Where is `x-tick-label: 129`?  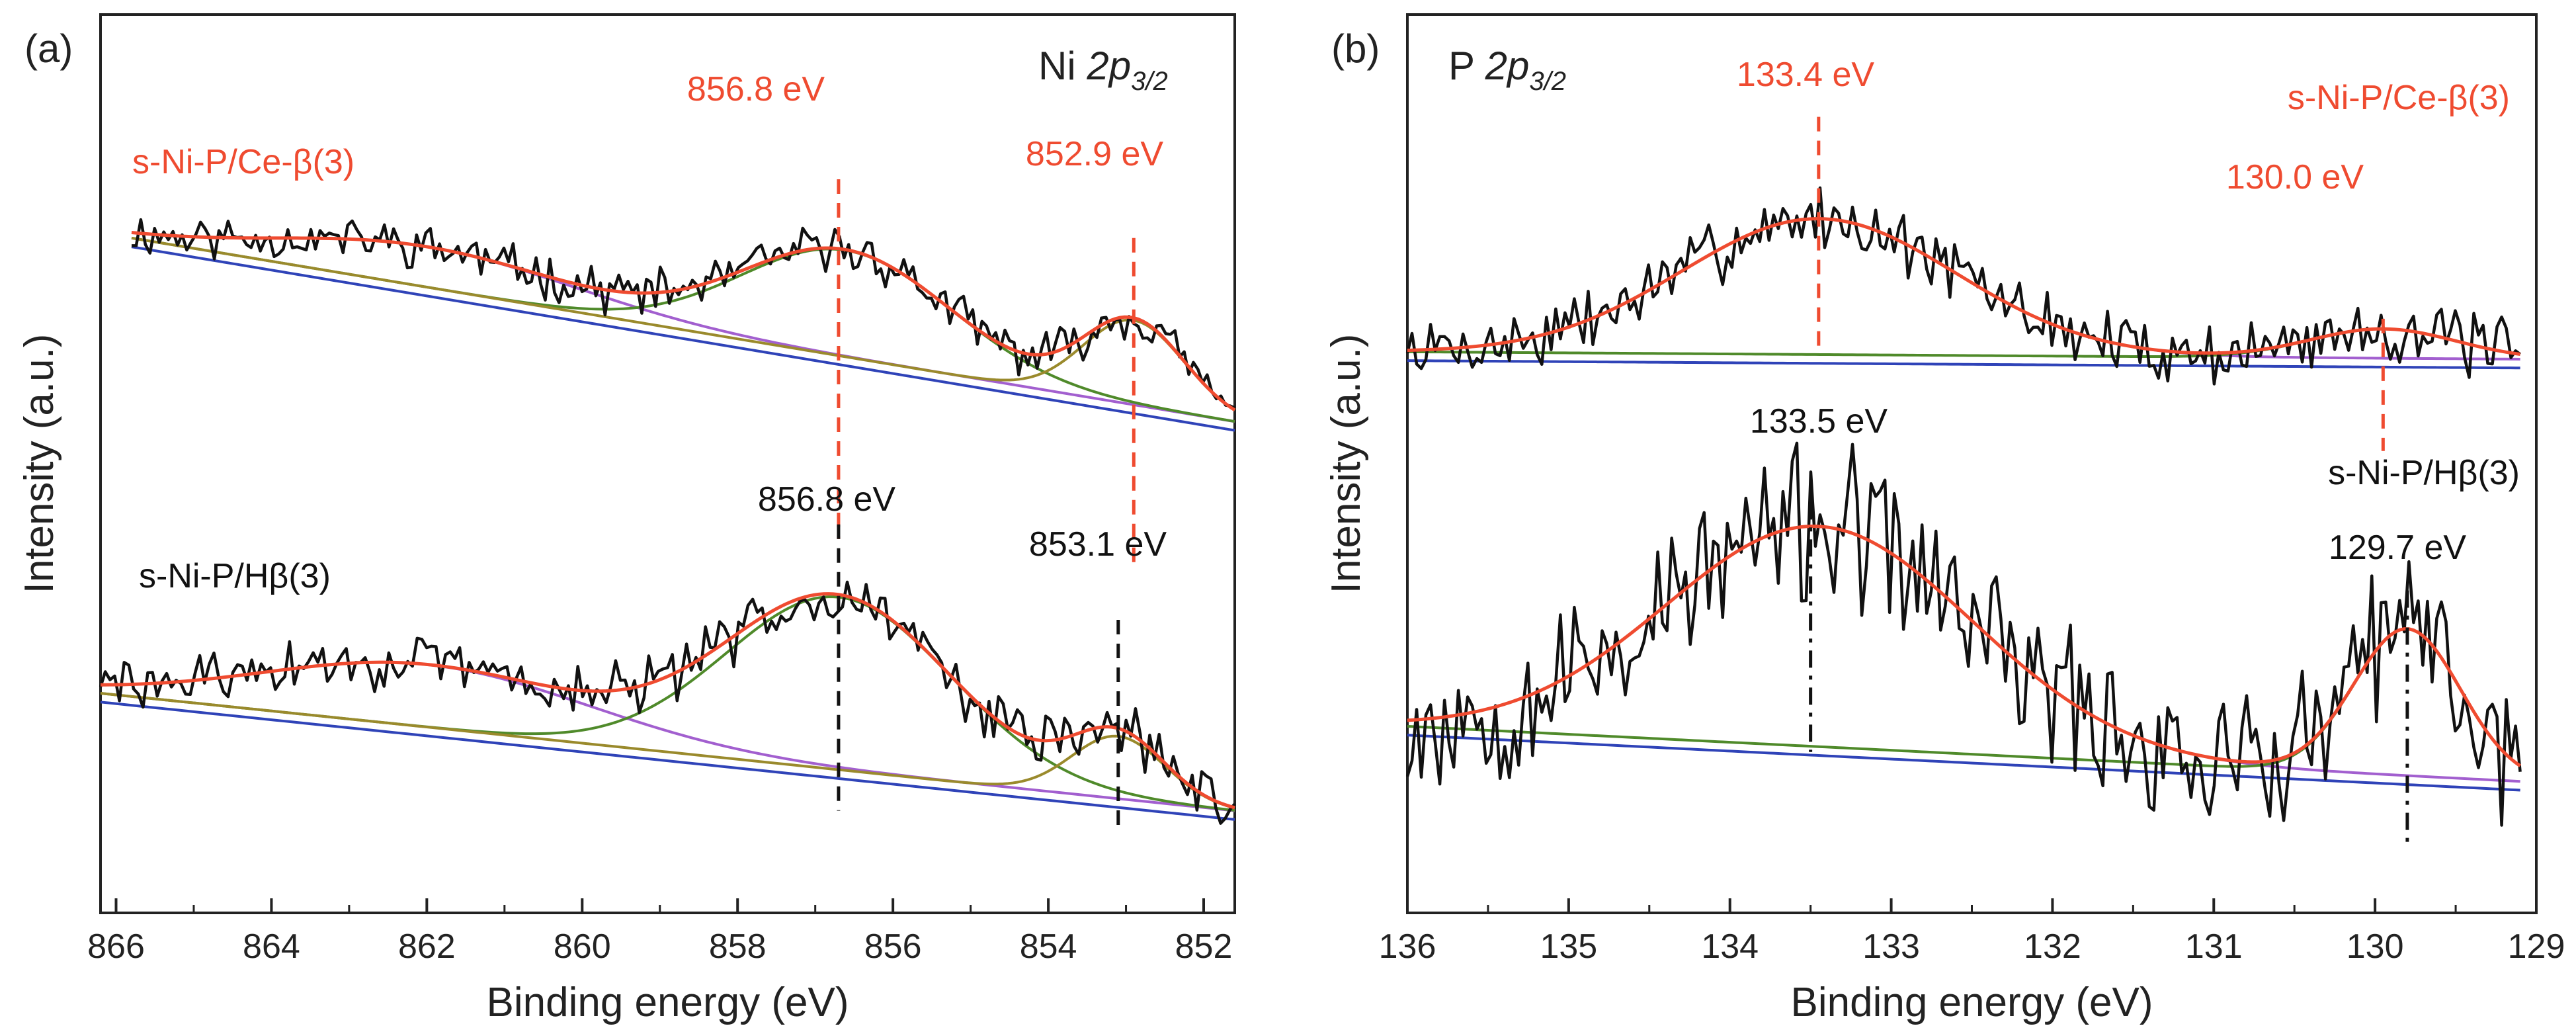 x-tick-label: 129 is located at coordinates (2536, 947).